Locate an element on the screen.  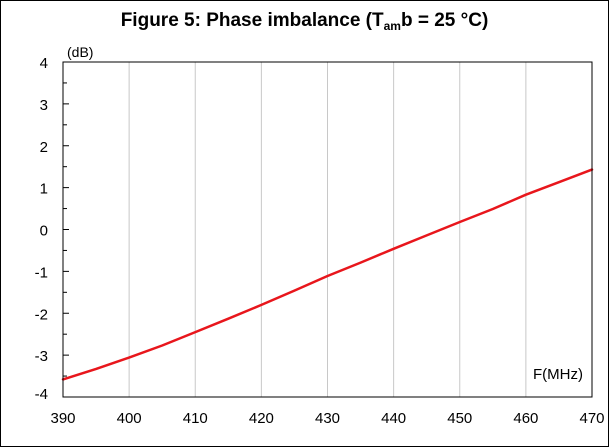
y-tick-label: 0 is located at coordinates (44, 231).